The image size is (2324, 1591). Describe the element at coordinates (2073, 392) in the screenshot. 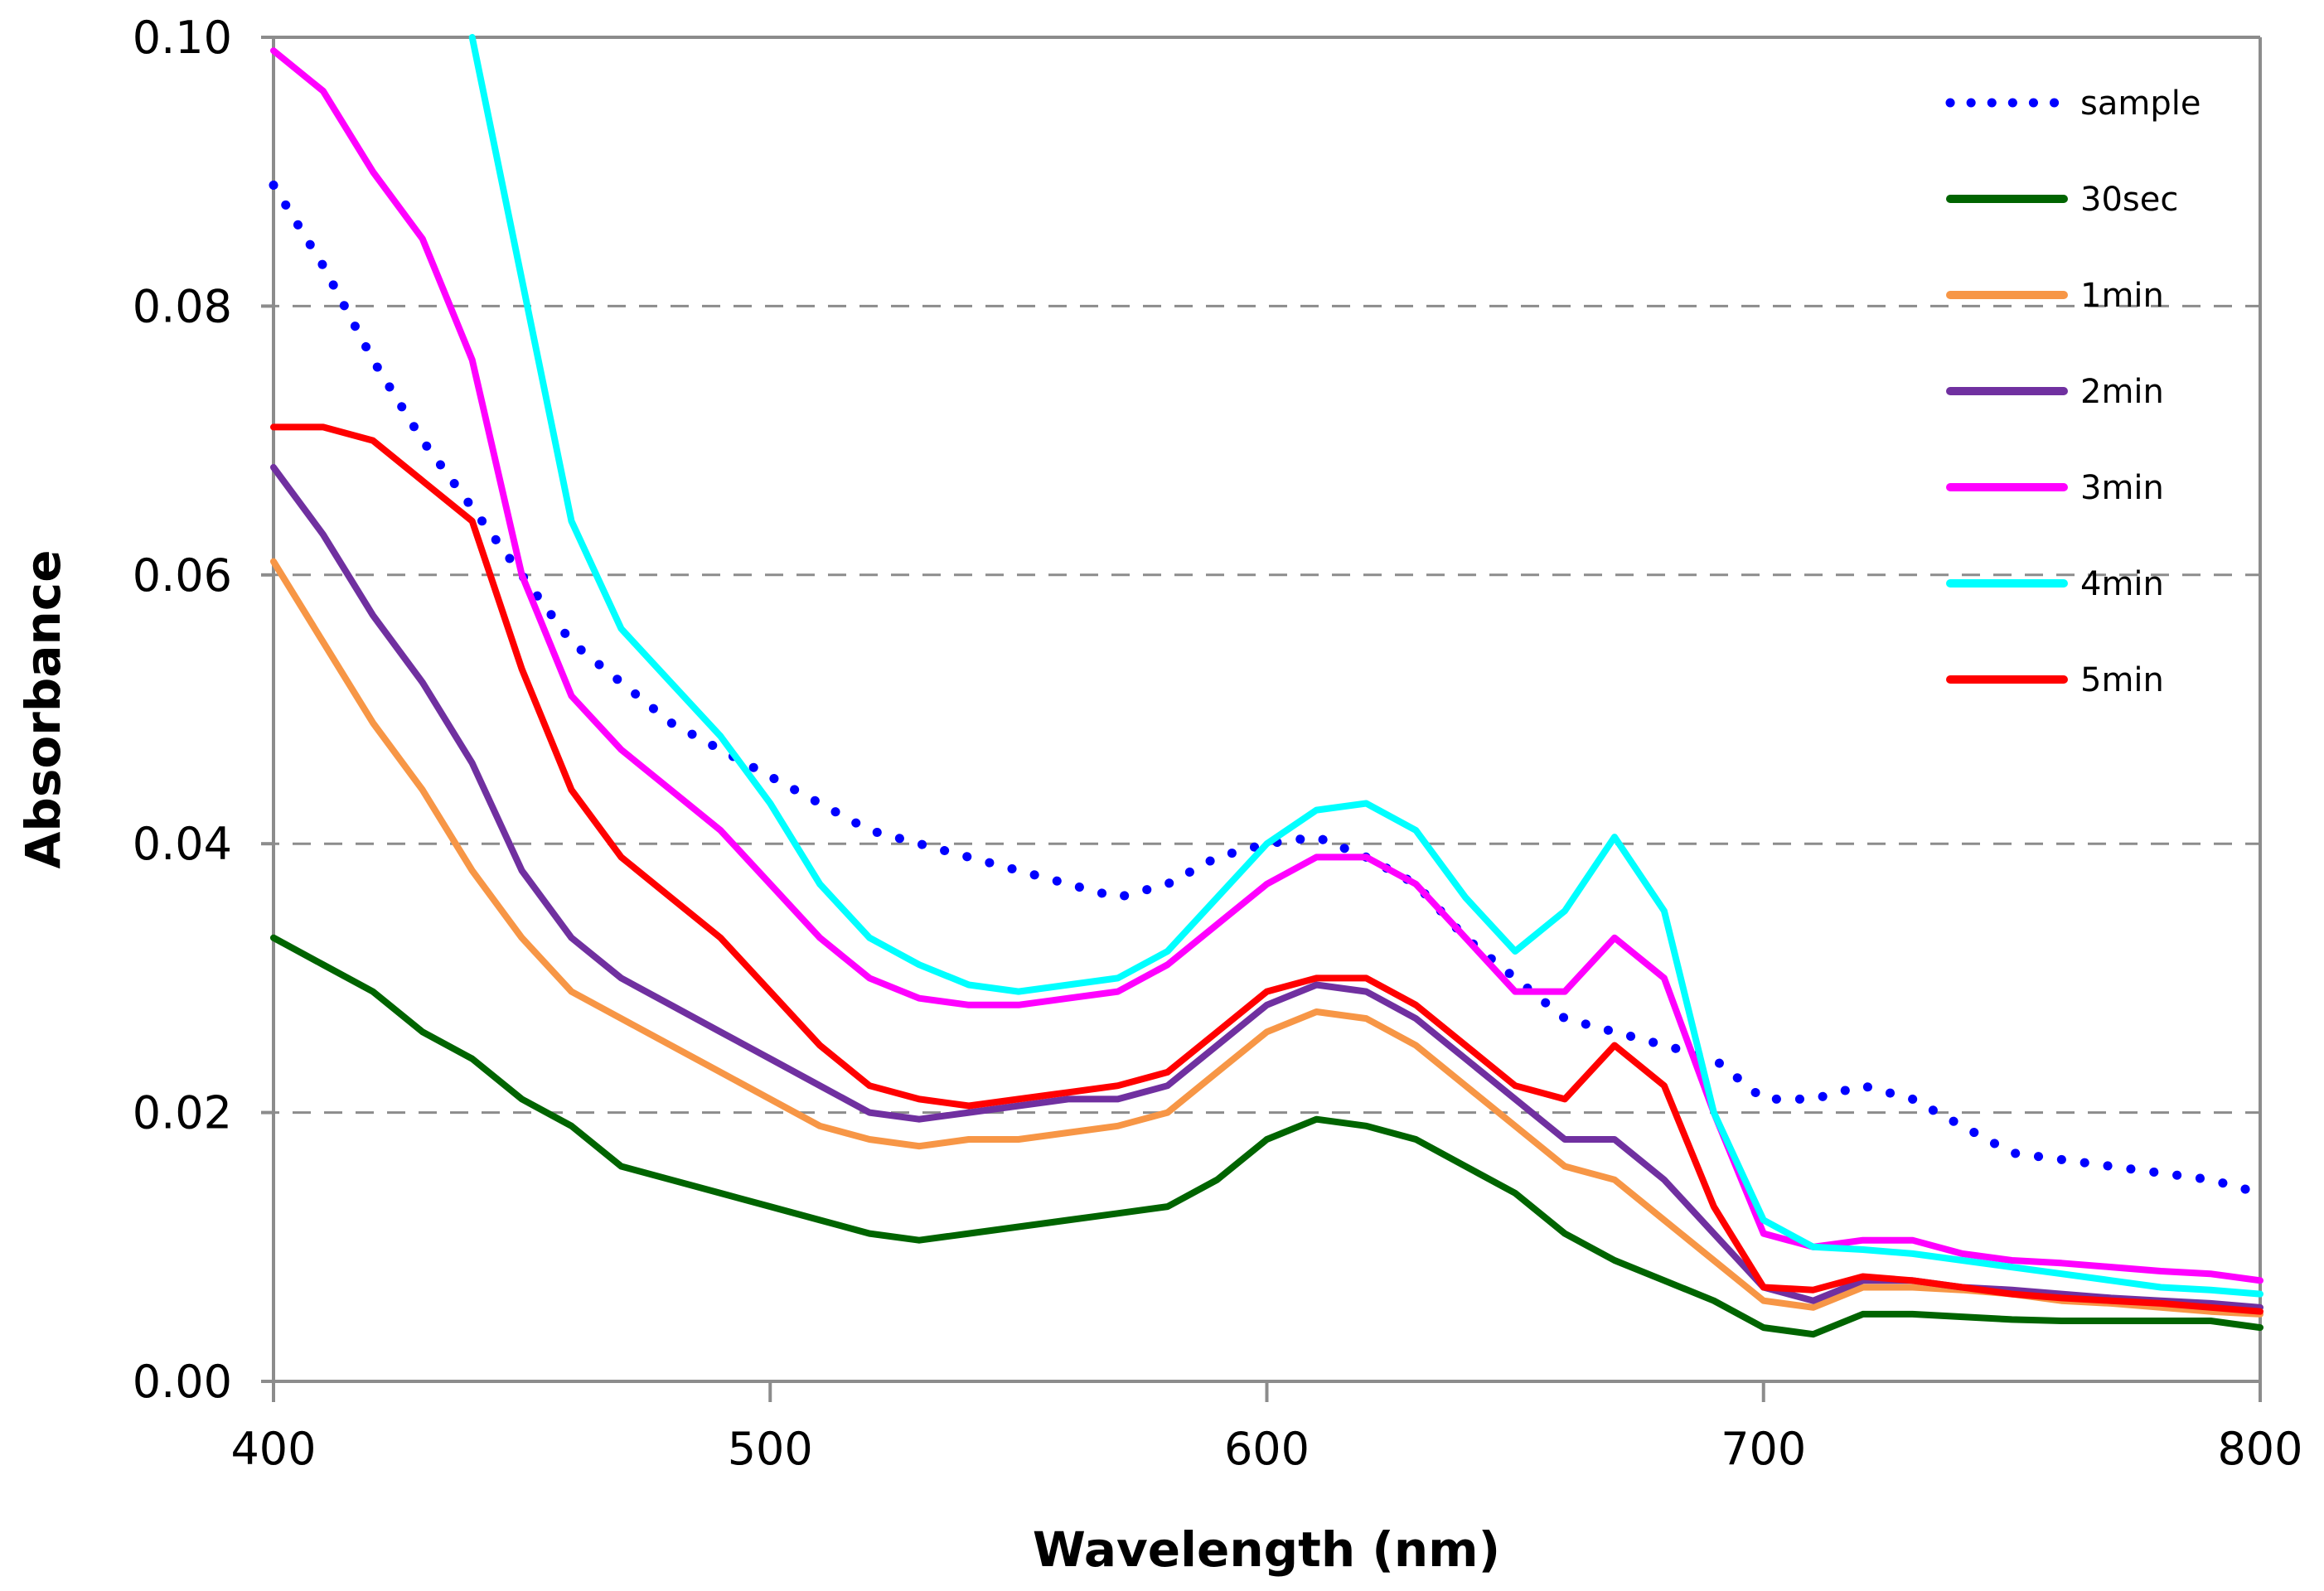

I see `legend: sample 30sec 1min 2min 3min 4min 5min` at that location.